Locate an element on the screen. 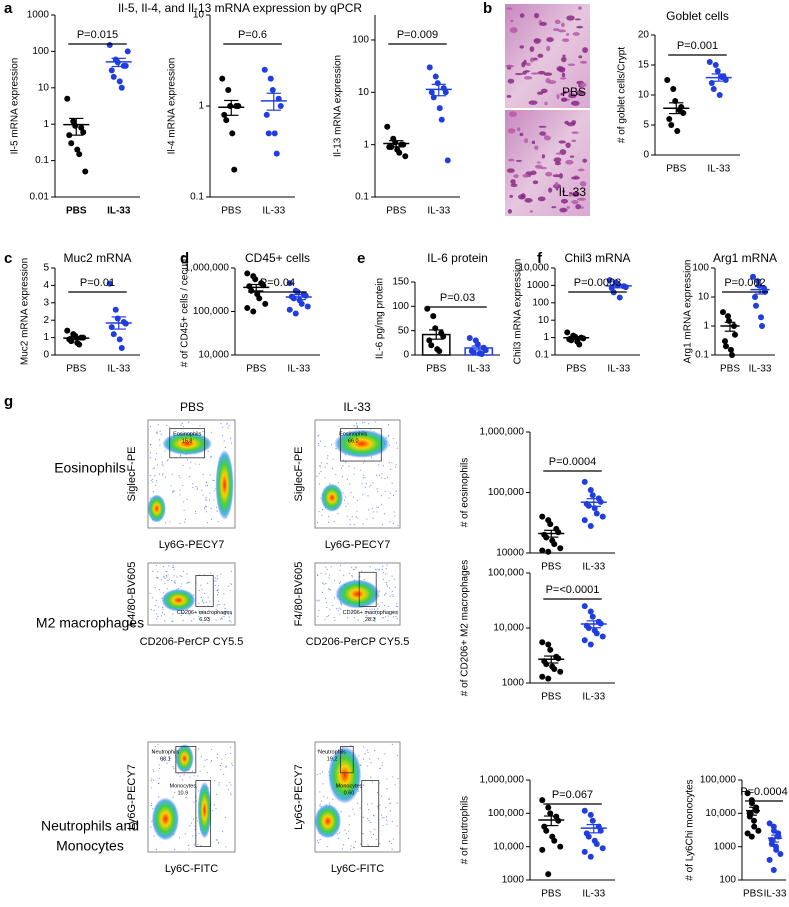 The height and width of the screenshot is (907, 789). y-tick-label: 100,000 is located at coordinates (718, 780).